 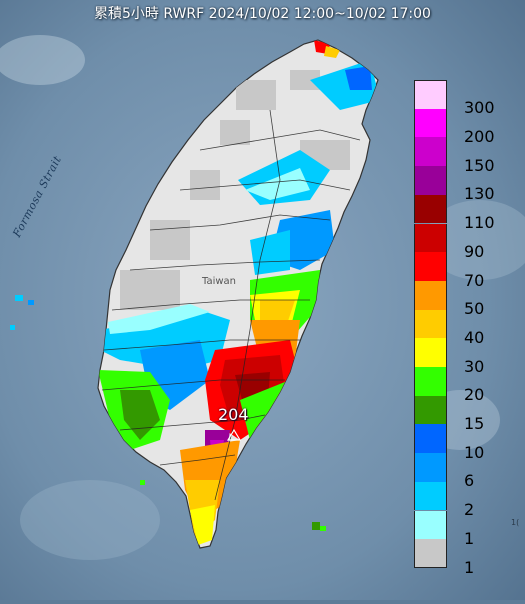 I want to click on map-title: 累積5小時 RWRF 2024/10/02 12:00~10/02 17:00, so click(x=262, y=14).